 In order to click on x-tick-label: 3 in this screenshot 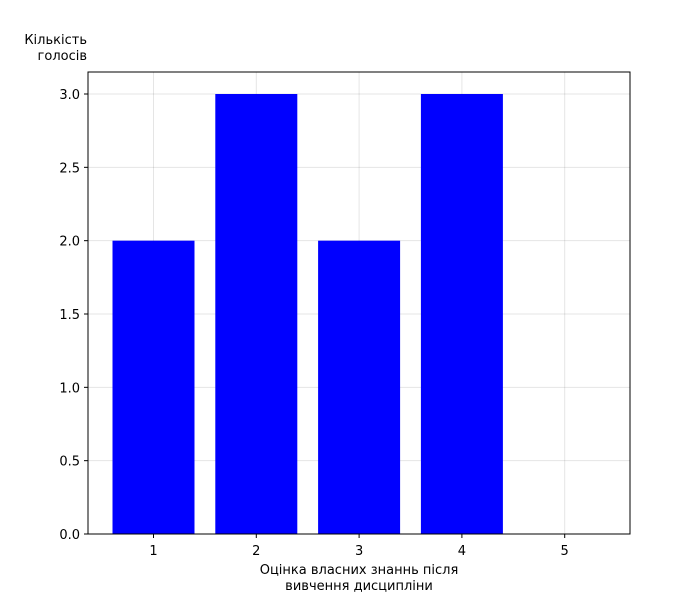, I will do `click(359, 551)`.